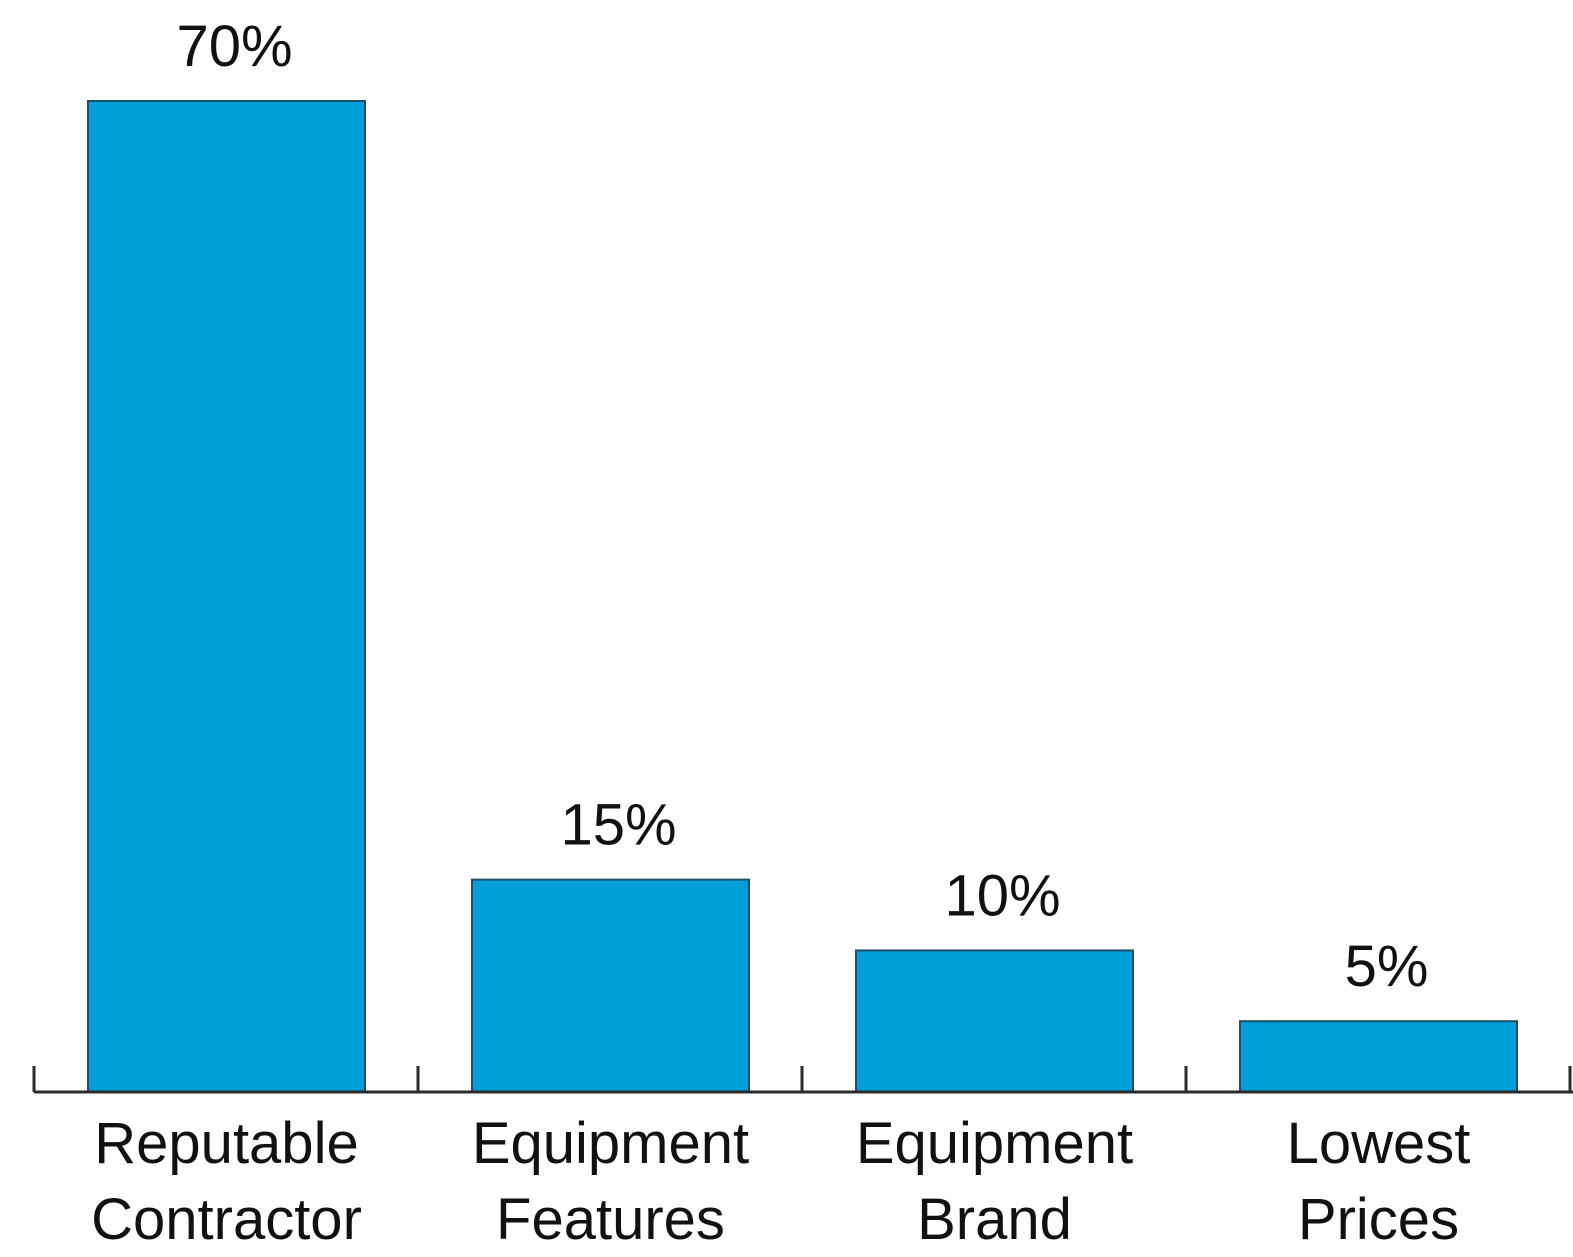  Describe the element at coordinates (1387, 966) in the screenshot. I see `bar-value-label: 5%` at that location.